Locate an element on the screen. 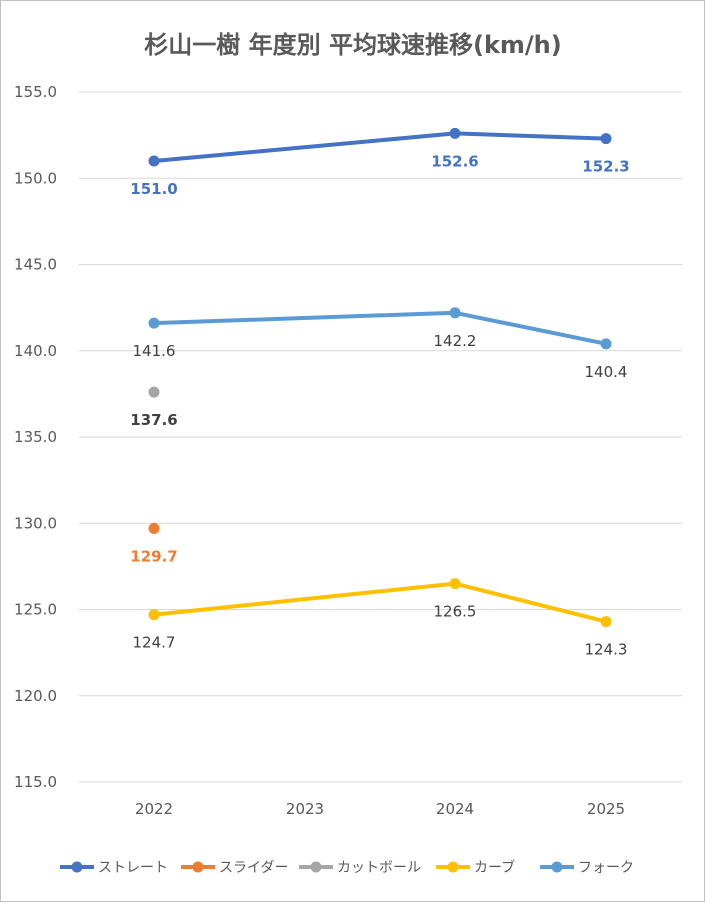 This screenshot has width=705, height=903. y-tick-label: 135.0 is located at coordinates (35, 437).